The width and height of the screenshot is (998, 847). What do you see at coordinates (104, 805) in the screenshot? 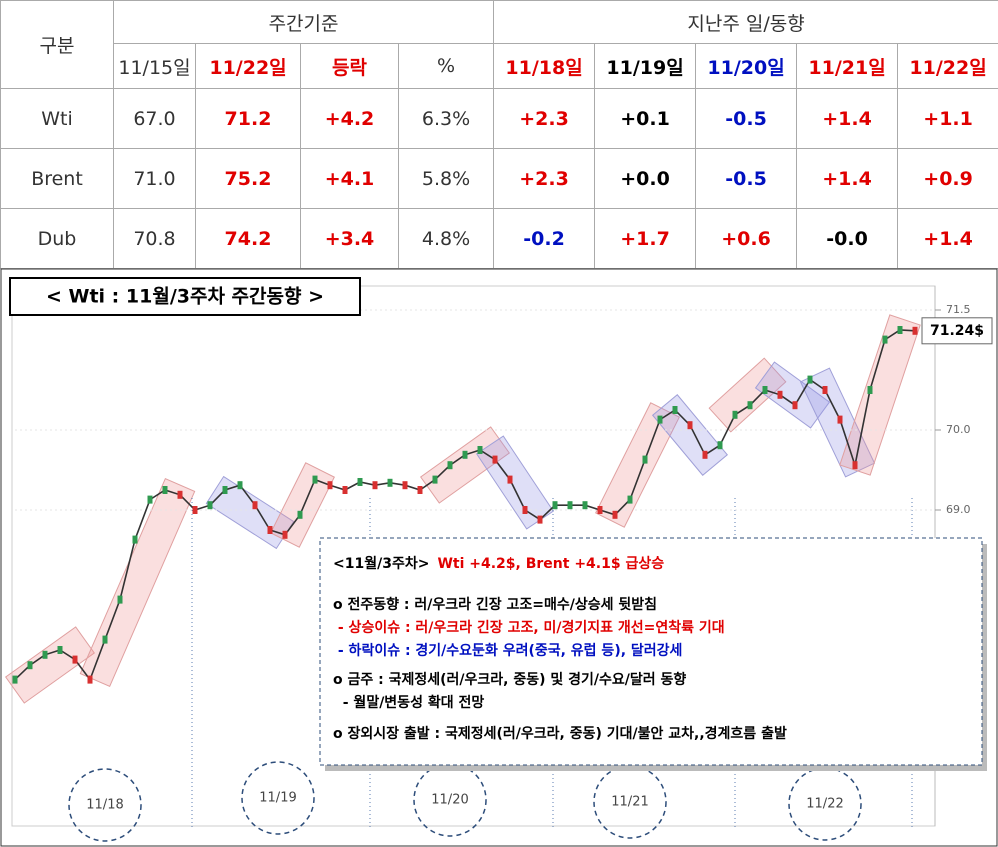
I see `day-label: 11/18` at bounding box center [104, 805].